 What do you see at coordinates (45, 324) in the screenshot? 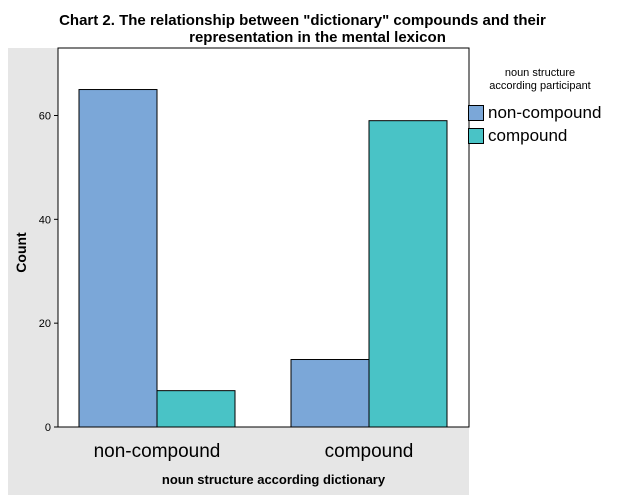
I see `y-tick-label-20: 20` at bounding box center [45, 324].